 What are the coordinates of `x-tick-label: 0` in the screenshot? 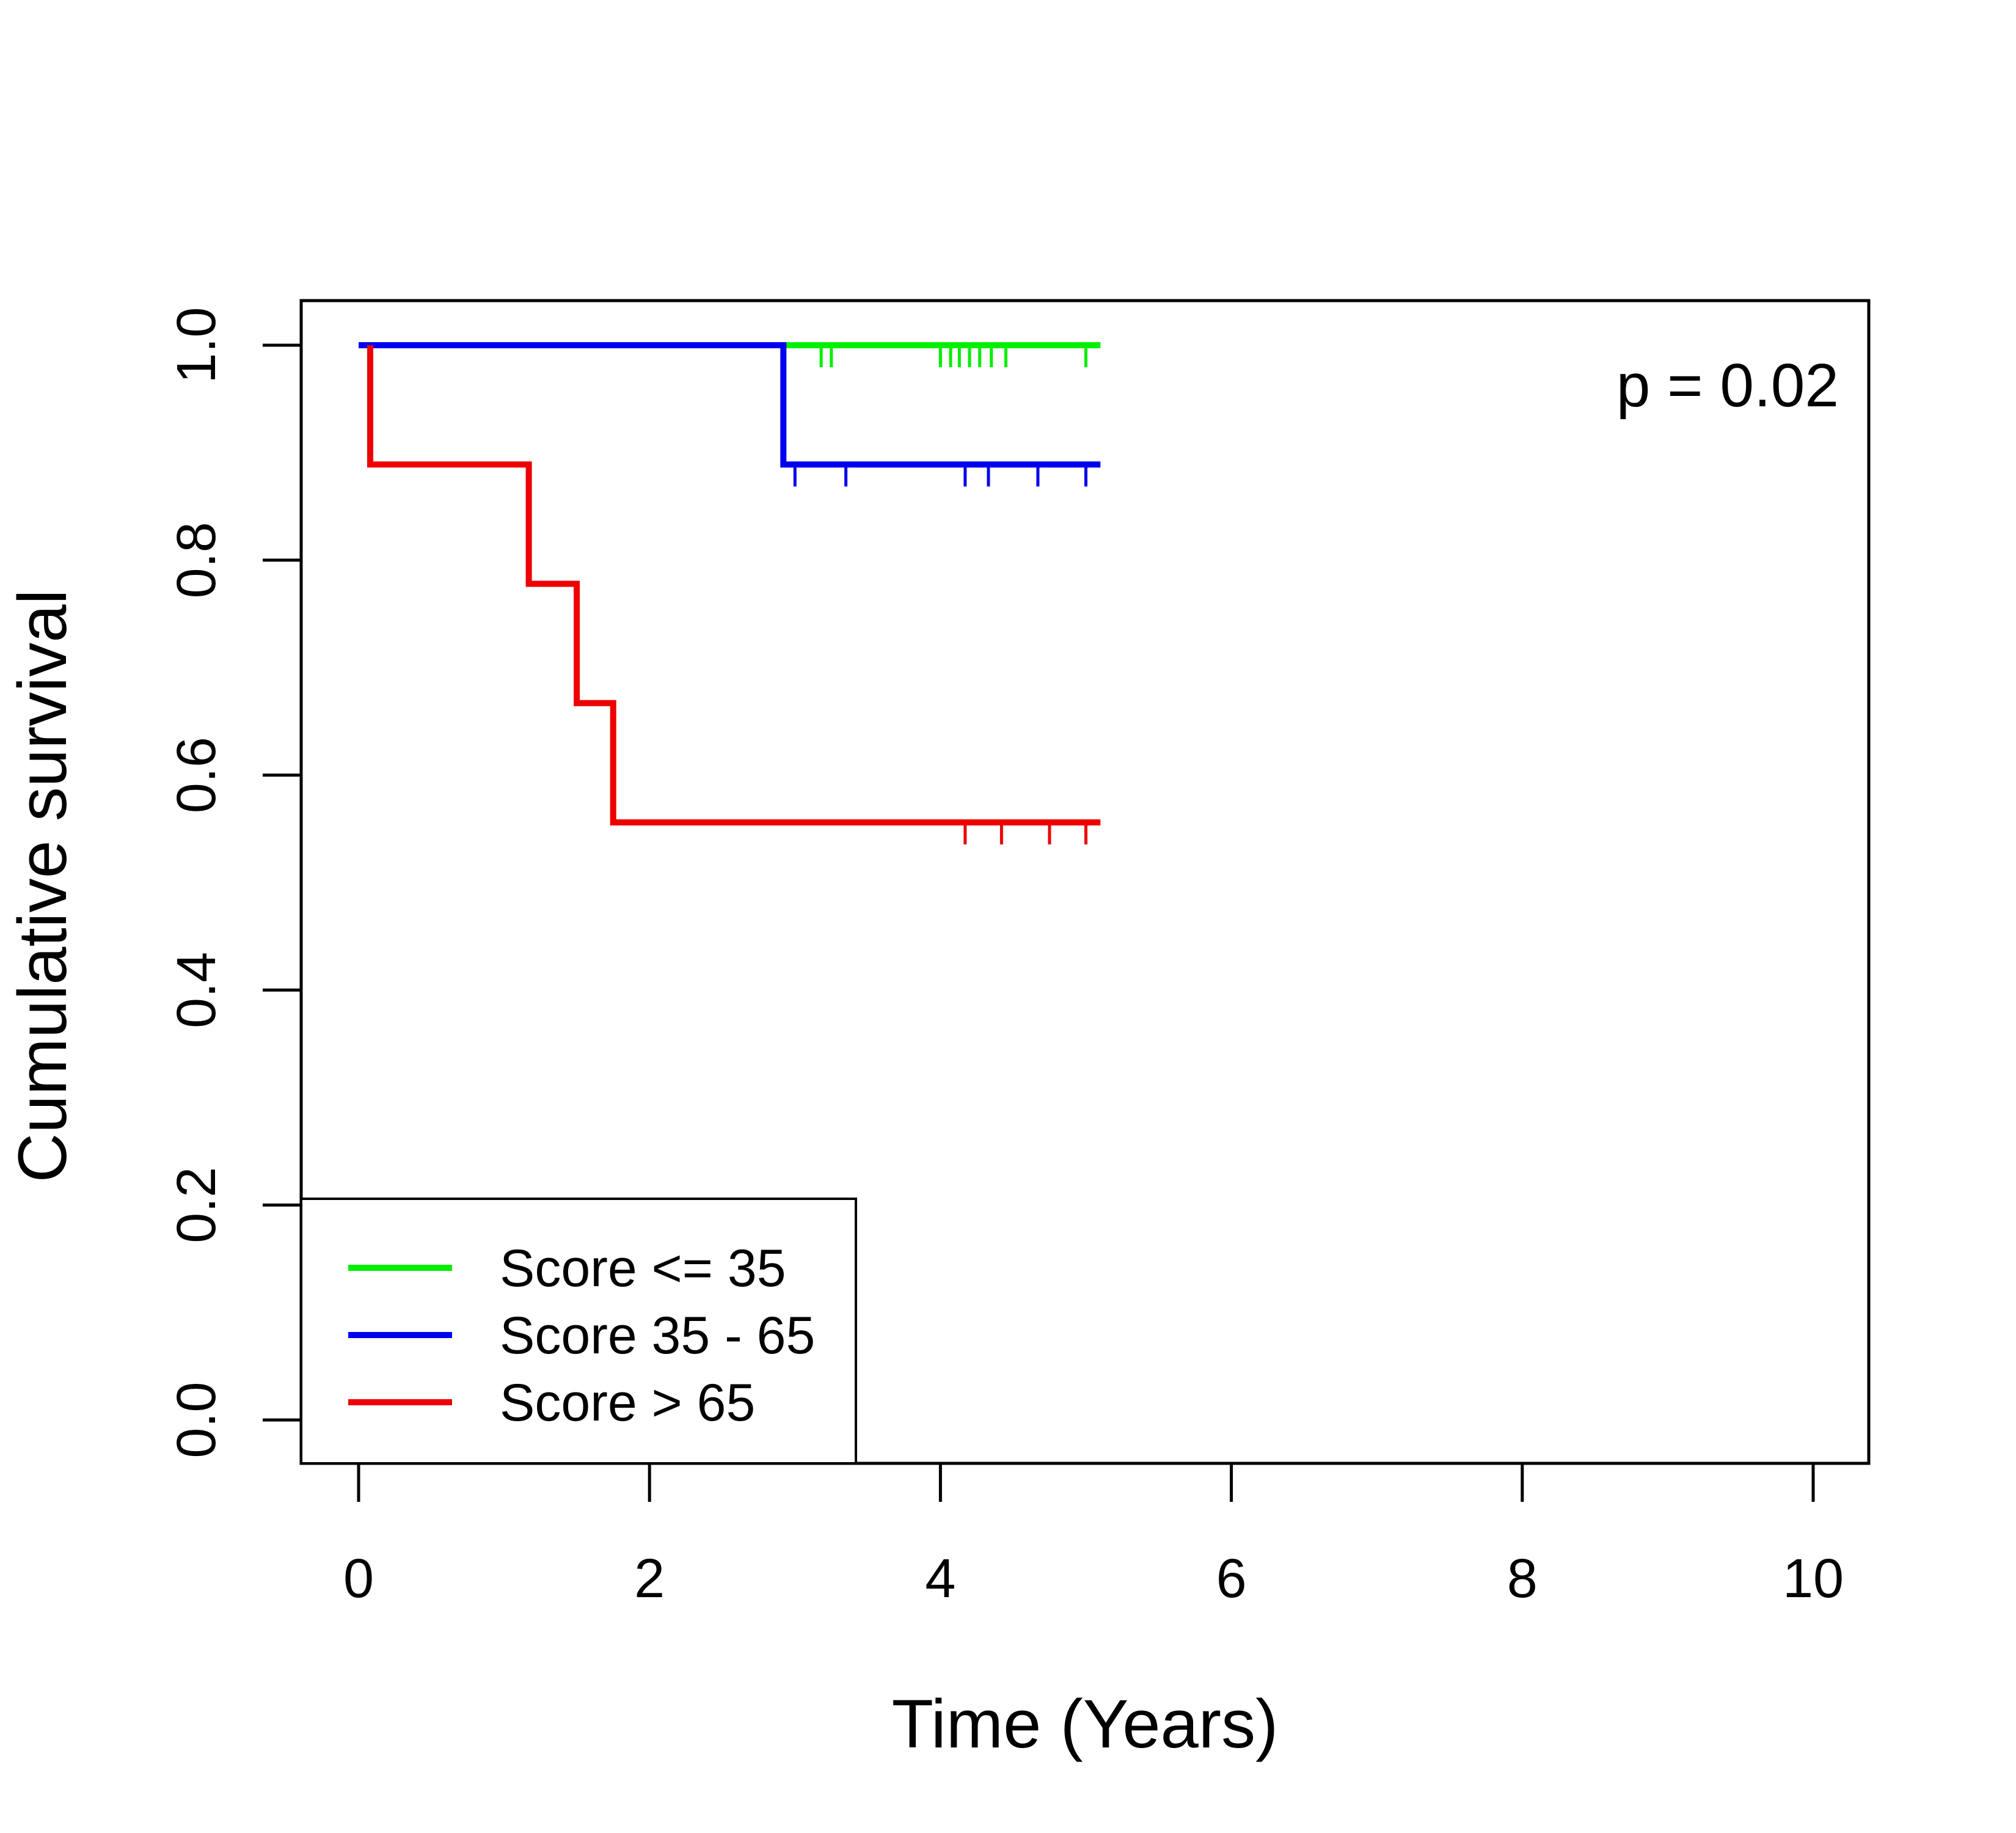 It's located at (358, 1578).